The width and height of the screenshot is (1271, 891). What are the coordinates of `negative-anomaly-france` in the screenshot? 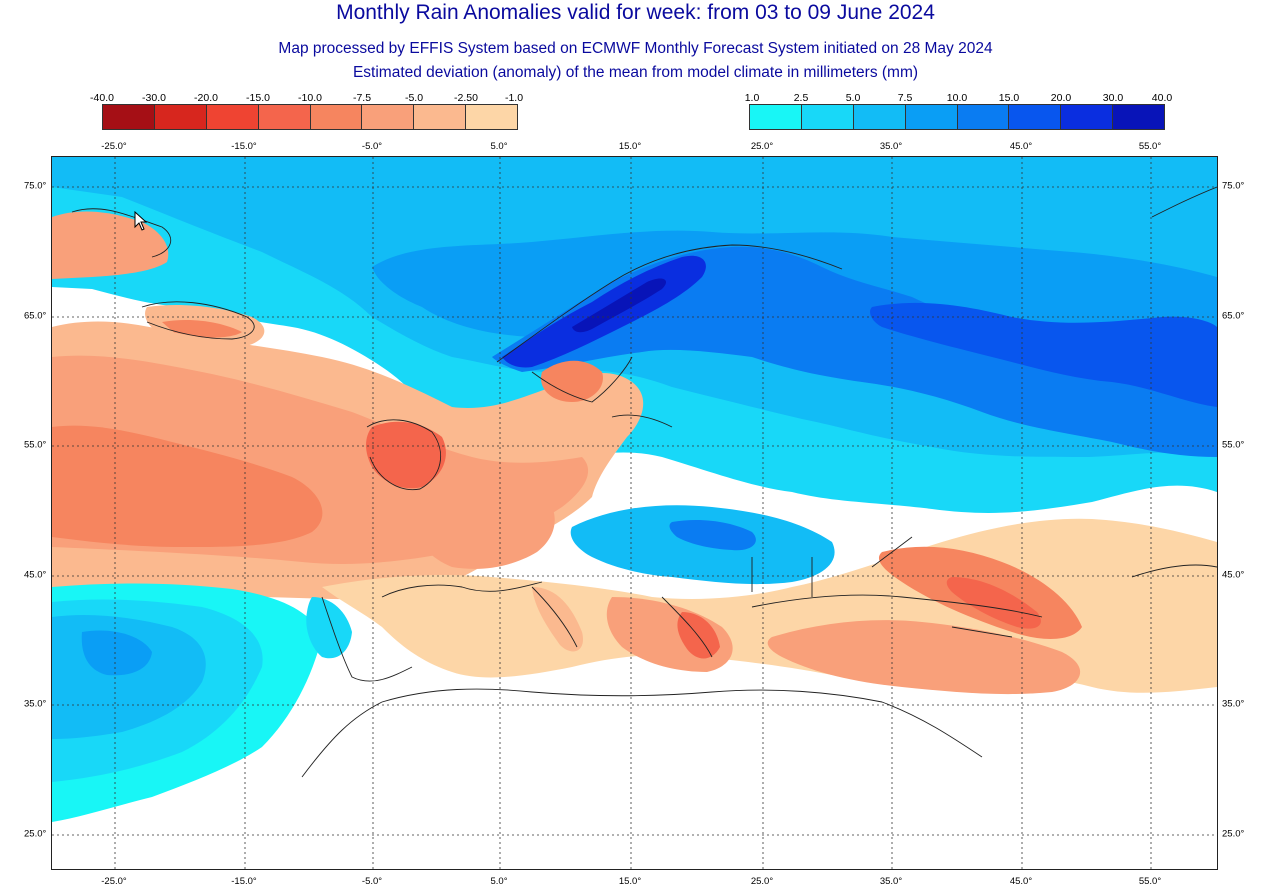 It's located at (485, 524).